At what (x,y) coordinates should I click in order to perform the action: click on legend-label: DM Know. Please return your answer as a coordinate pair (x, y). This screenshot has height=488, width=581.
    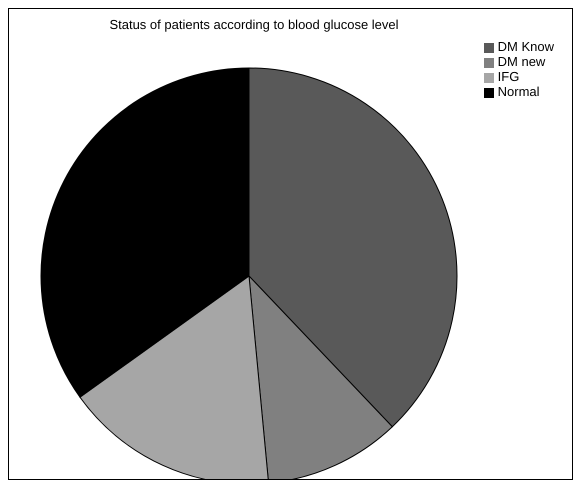
    Looking at the image, I should click on (526, 46).